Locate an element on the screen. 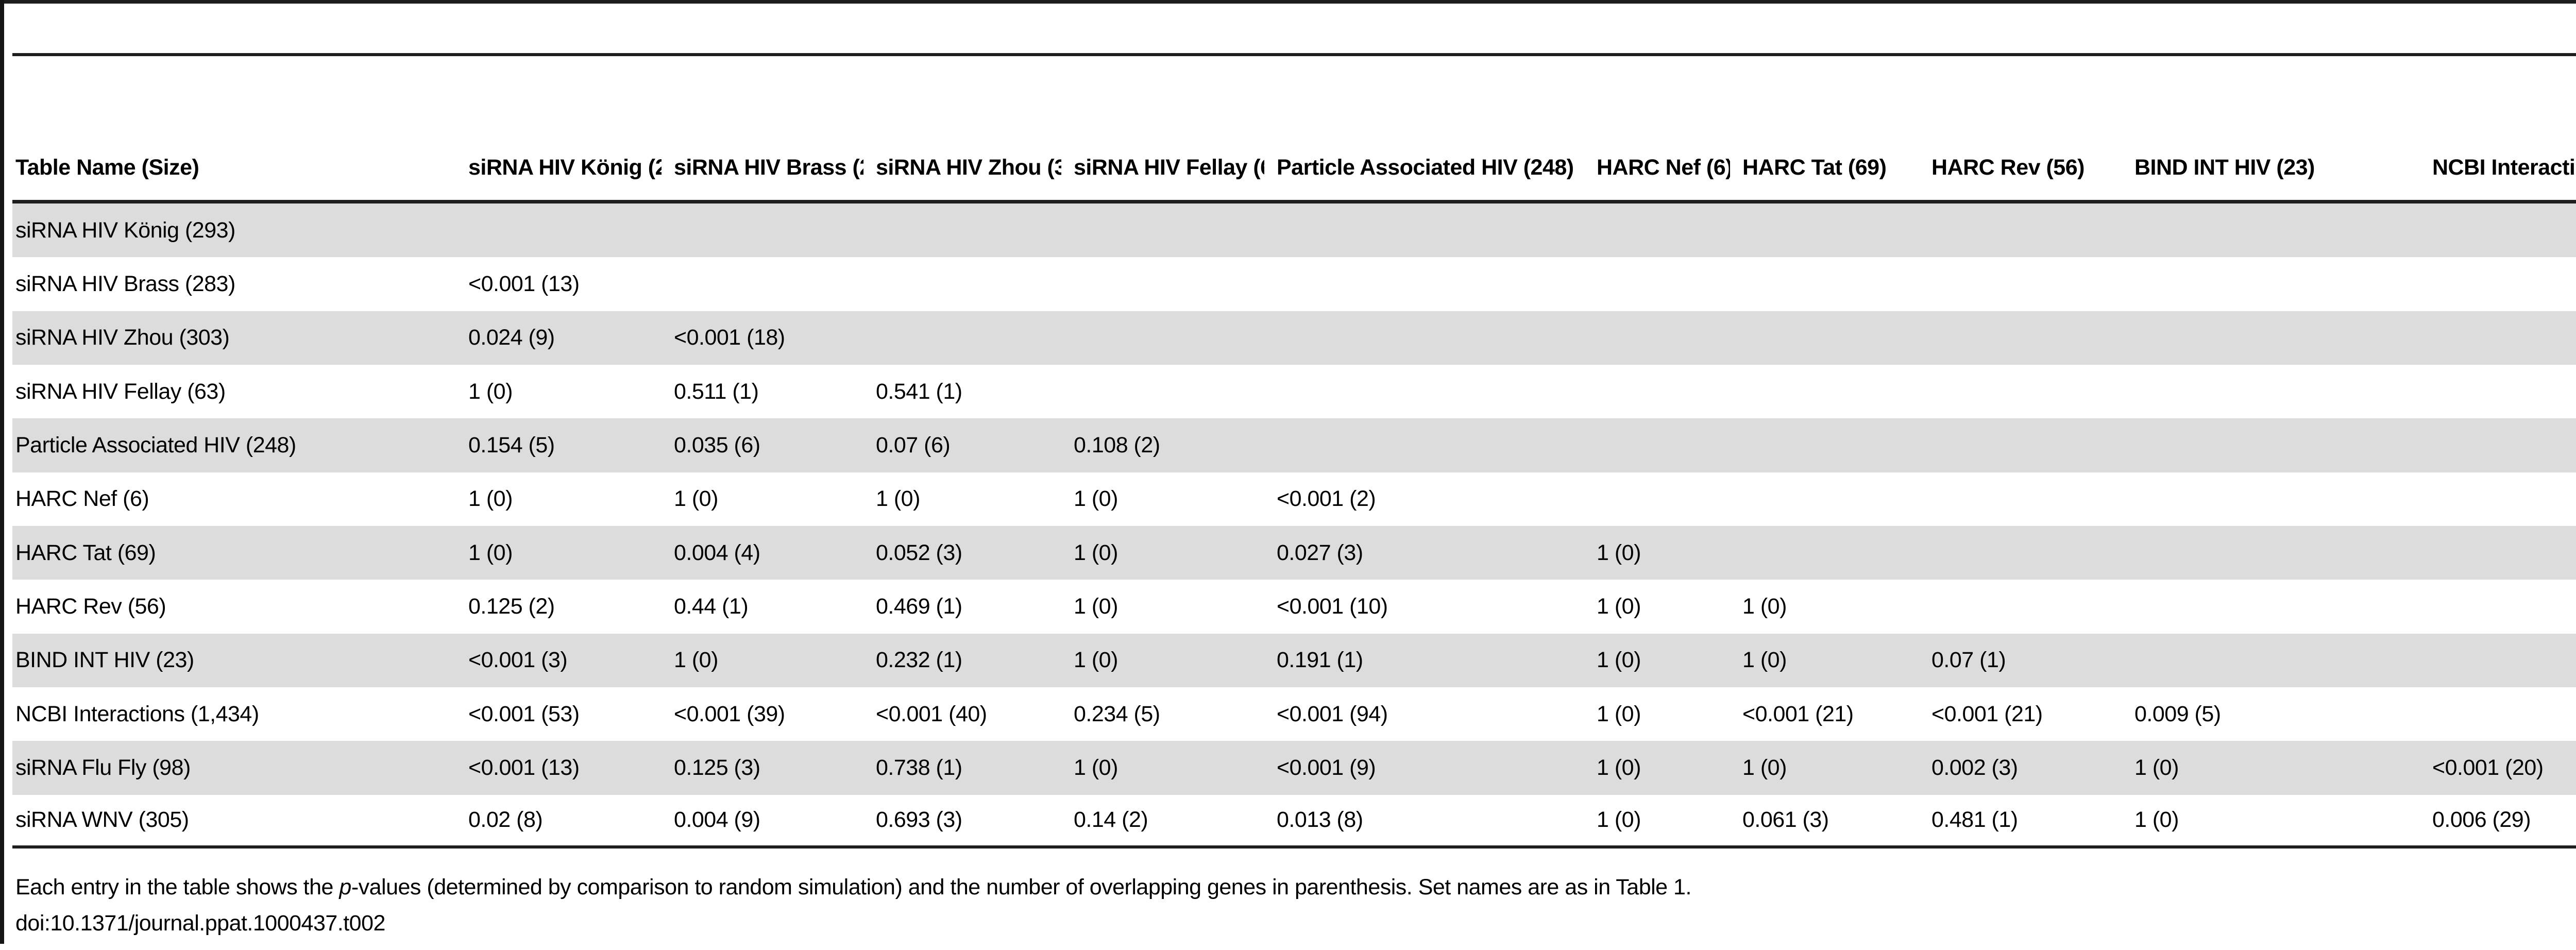  figure-left-border is located at coordinates (2, 472).